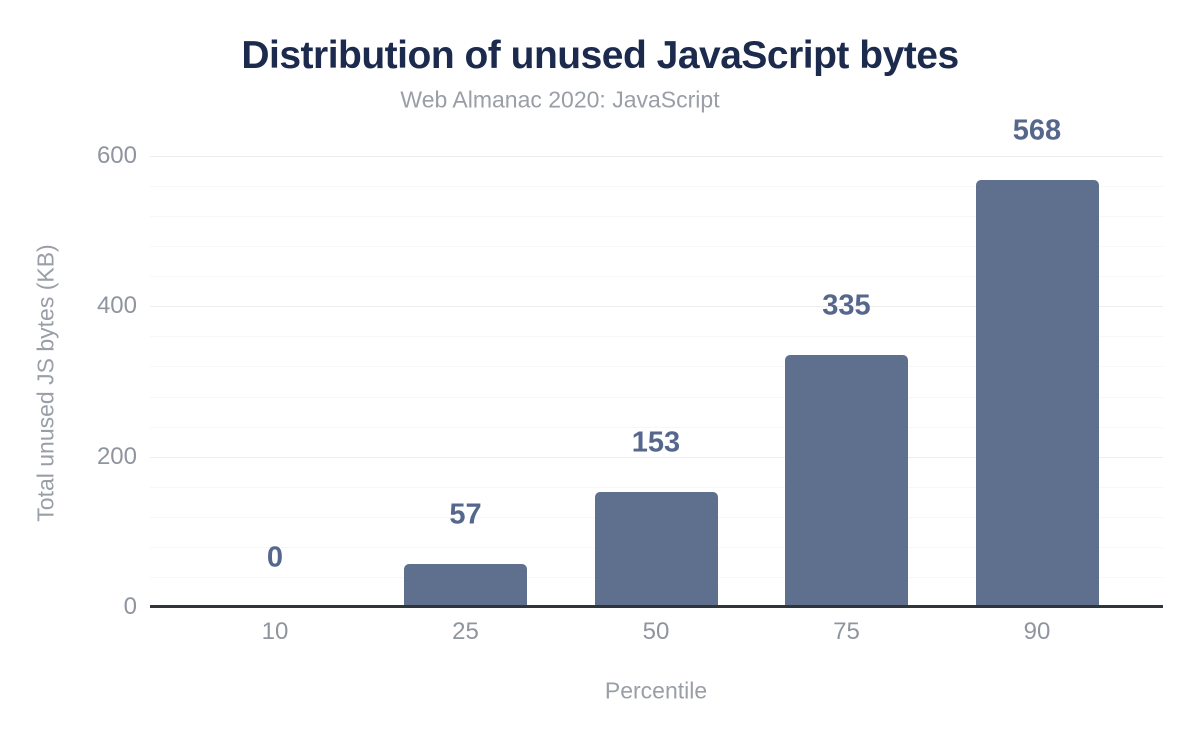  Describe the element at coordinates (130, 606) in the screenshot. I see `y-tick-label: 0` at that location.